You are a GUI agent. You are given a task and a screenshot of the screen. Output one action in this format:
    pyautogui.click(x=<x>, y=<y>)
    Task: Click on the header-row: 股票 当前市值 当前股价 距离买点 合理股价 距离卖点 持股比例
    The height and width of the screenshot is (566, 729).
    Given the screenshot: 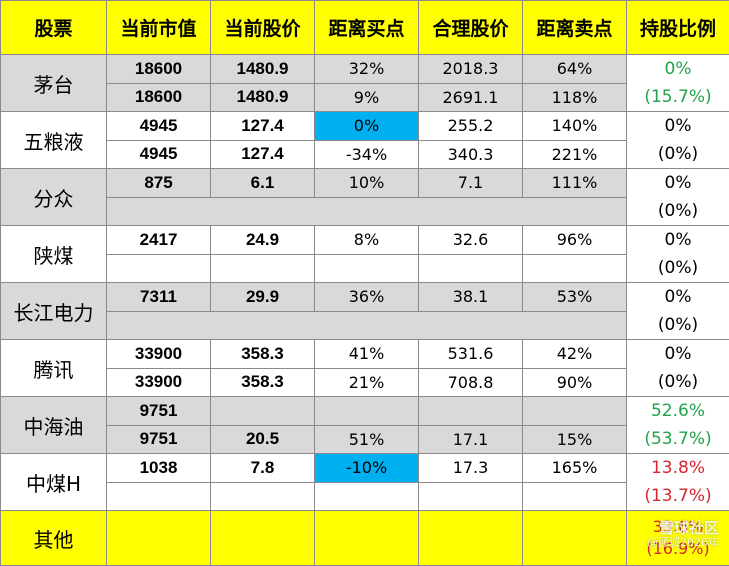 What is the action you would take?
    pyautogui.click(x=365, y=28)
    